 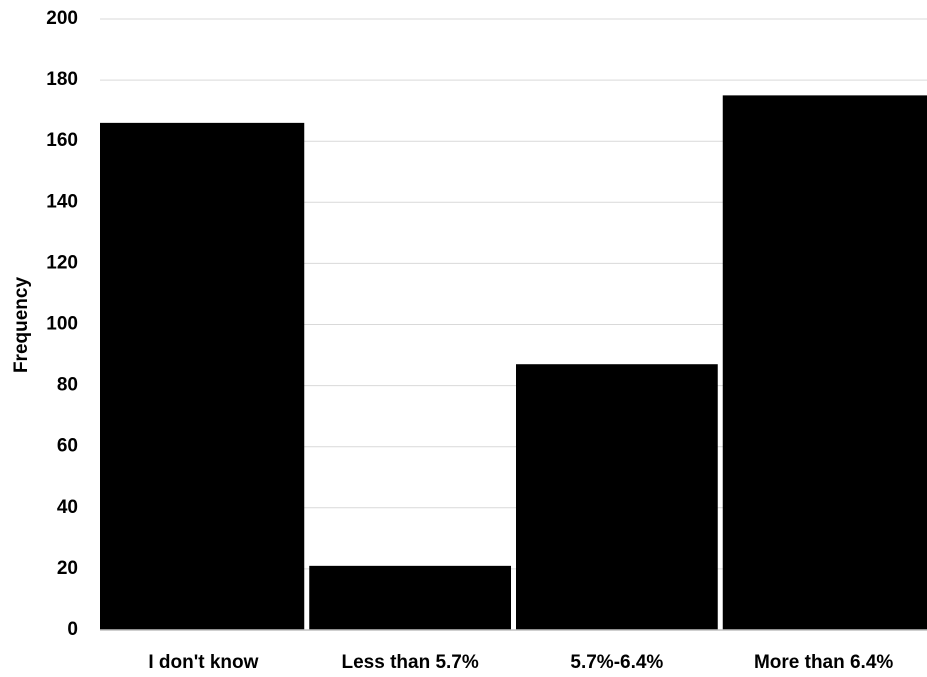 What do you see at coordinates (62, 201) in the screenshot?
I see `y-tick-label: 140` at bounding box center [62, 201].